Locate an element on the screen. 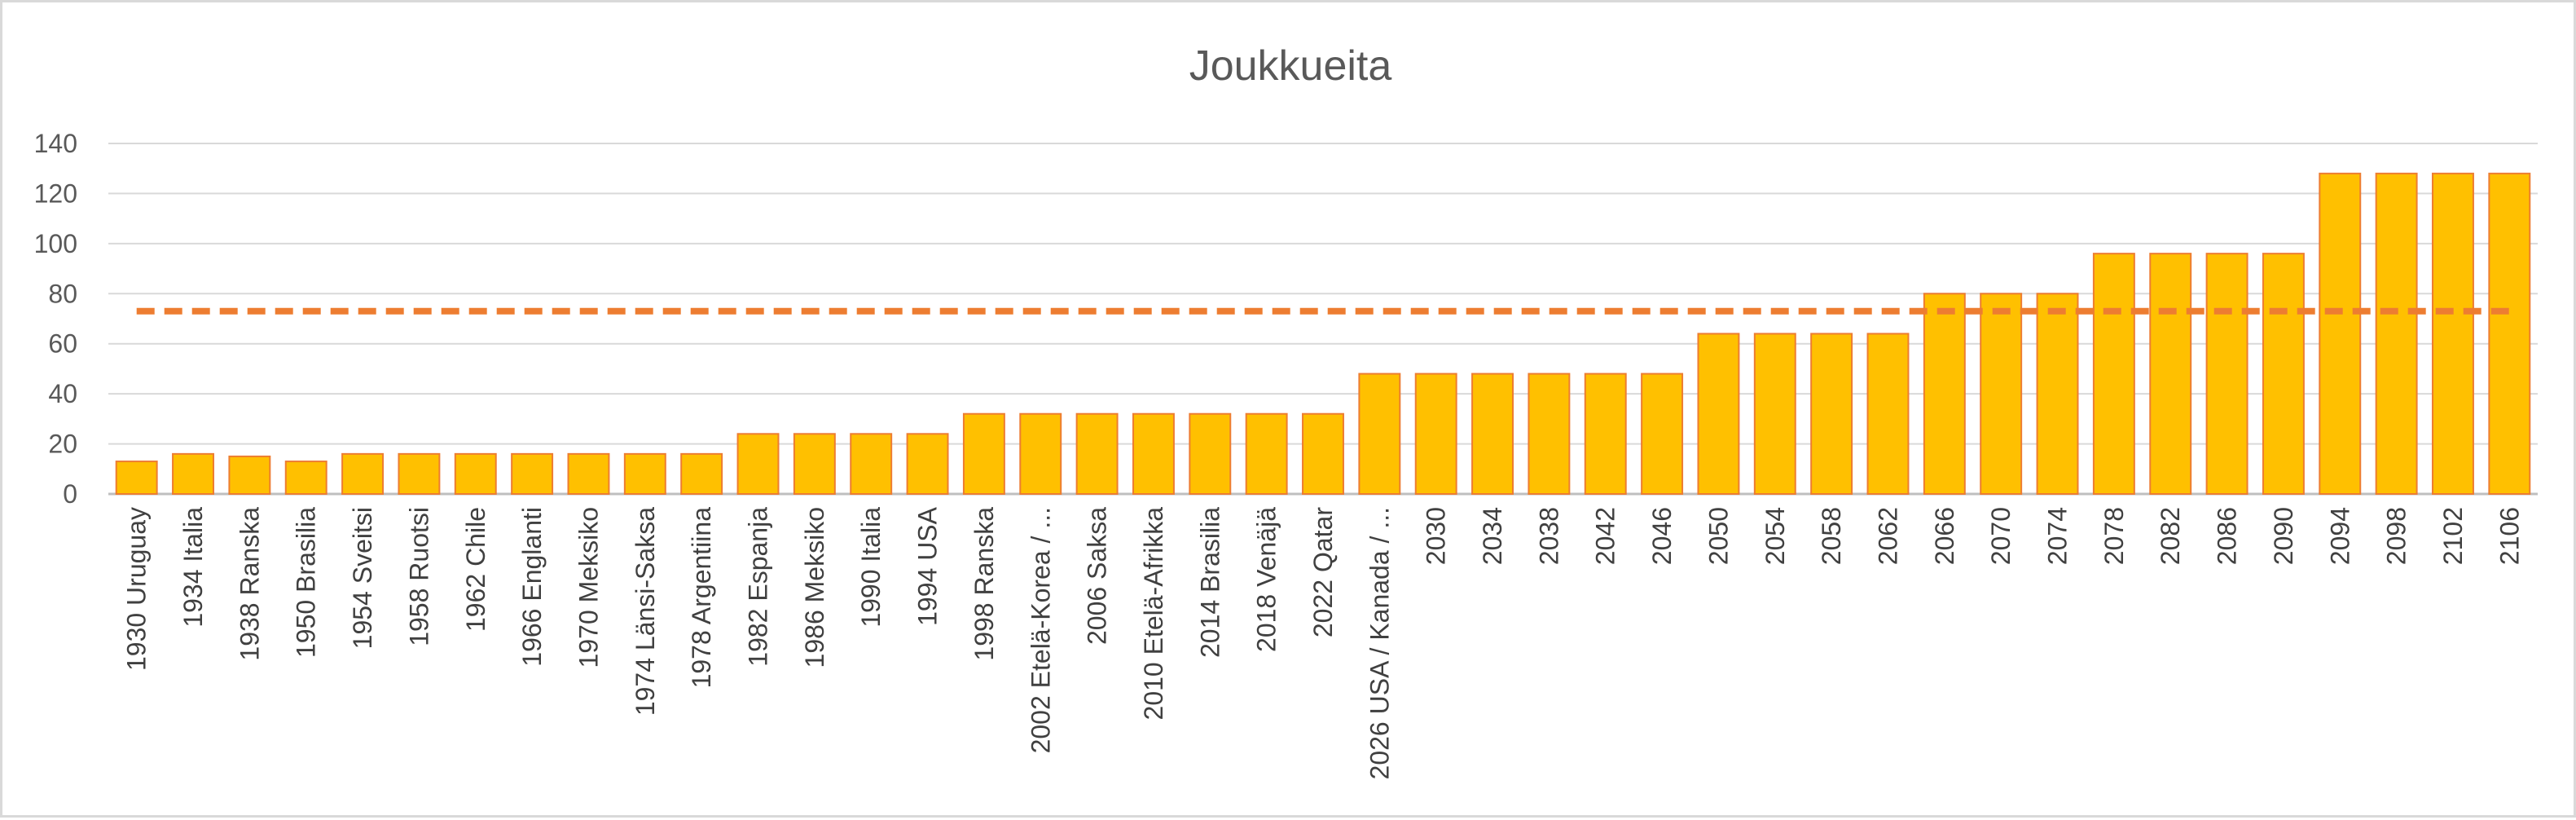 This screenshot has width=2576, height=820. x-tick-label: 2054 is located at coordinates (1775, 536).